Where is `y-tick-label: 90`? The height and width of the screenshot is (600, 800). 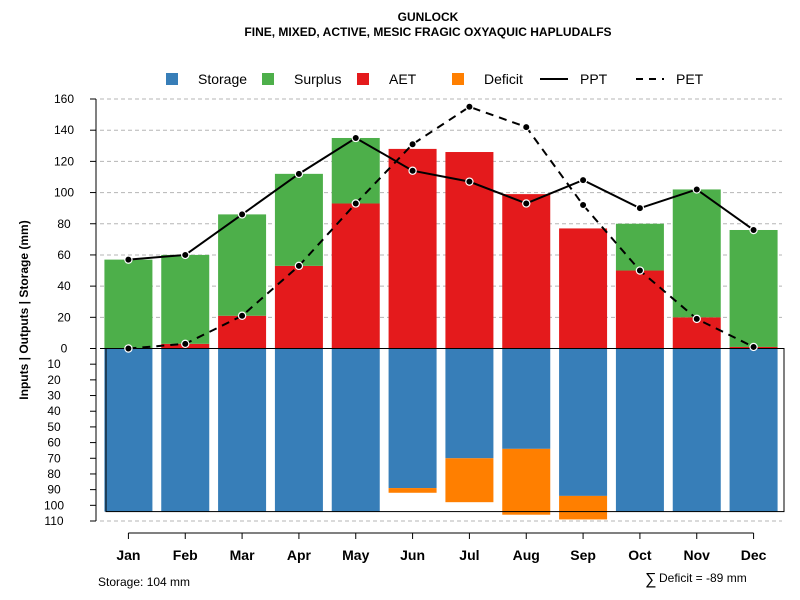
y-tick-label: 90 is located at coordinates (54, 490).